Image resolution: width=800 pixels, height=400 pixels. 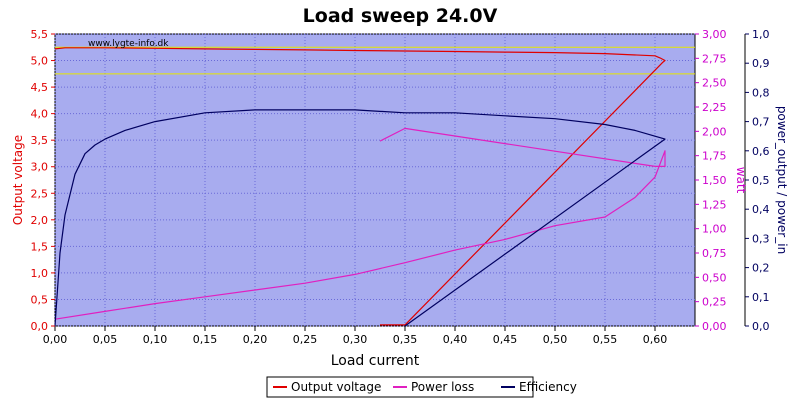 I want to click on y-left-tick-label: 5,0, so click(x=40, y=61).